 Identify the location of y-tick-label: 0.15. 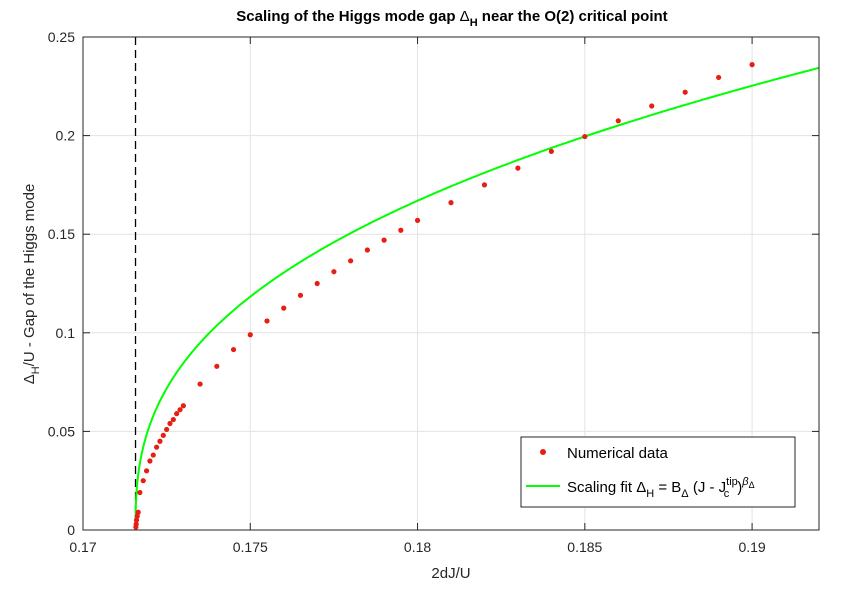
(61, 234).